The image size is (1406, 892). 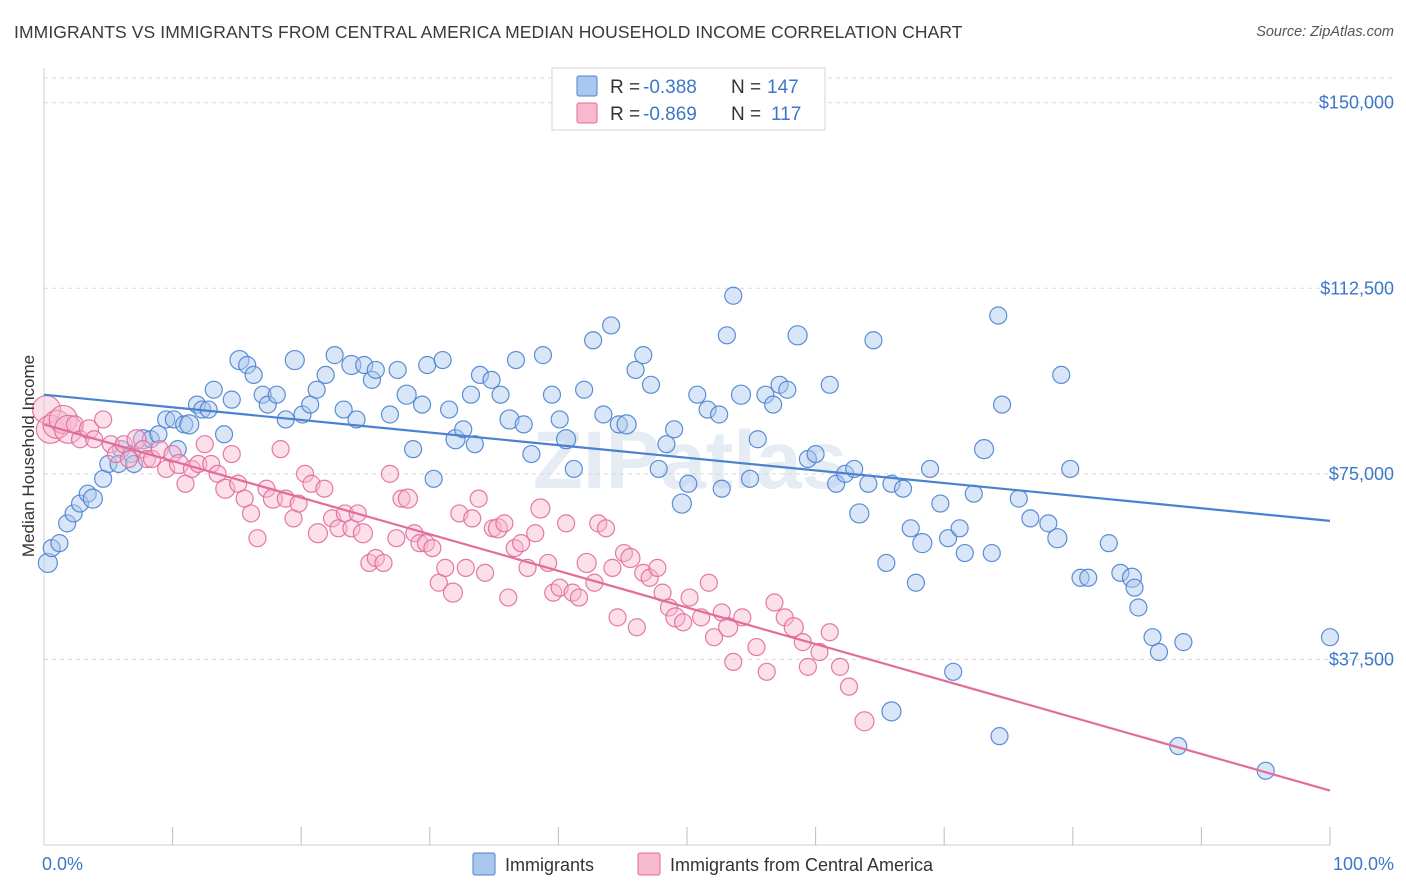 I want to click on legend-r-label: R =, so click(x=625, y=87).